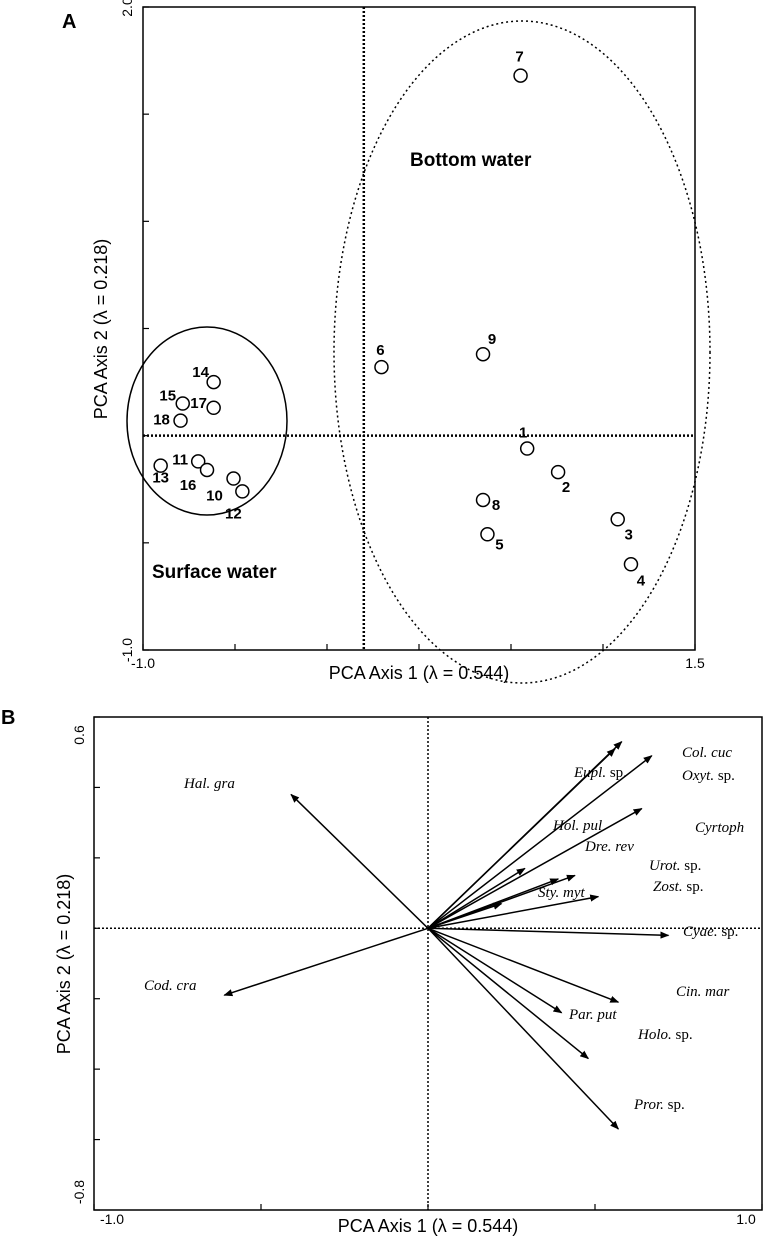 This screenshot has width=763, height=1238. Describe the element at coordinates (200, 372) in the screenshot. I see `point-label-14: 14` at that location.